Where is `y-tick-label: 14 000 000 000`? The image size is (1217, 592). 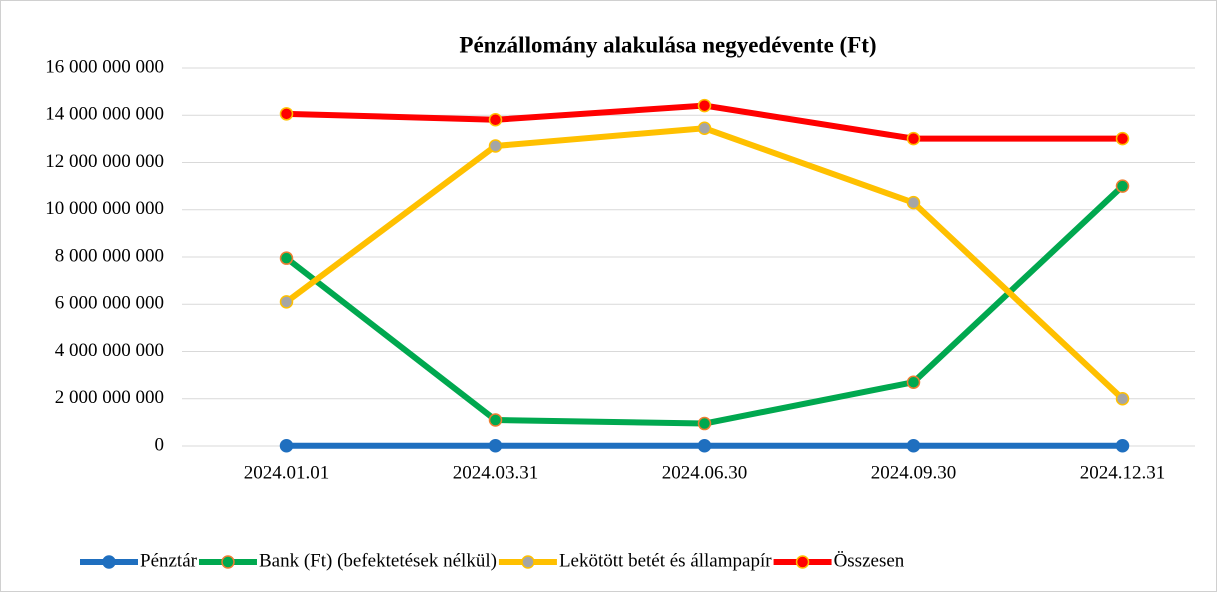
y-tick-label: 14 000 000 000 is located at coordinates (104, 114).